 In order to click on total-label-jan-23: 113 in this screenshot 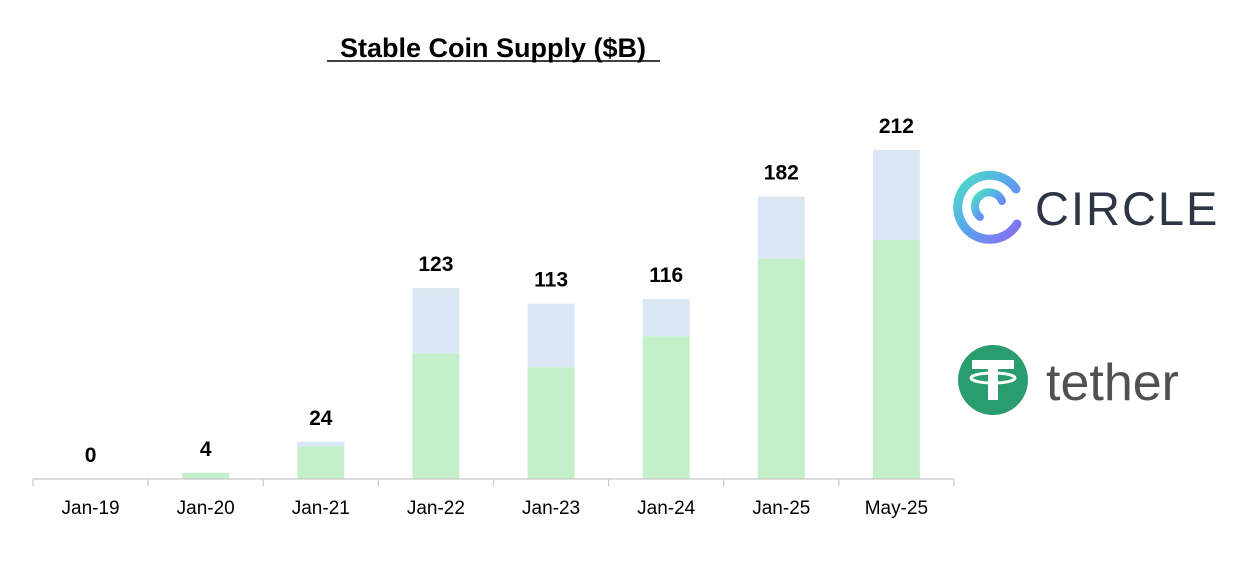, I will do `click(551, 280)`.